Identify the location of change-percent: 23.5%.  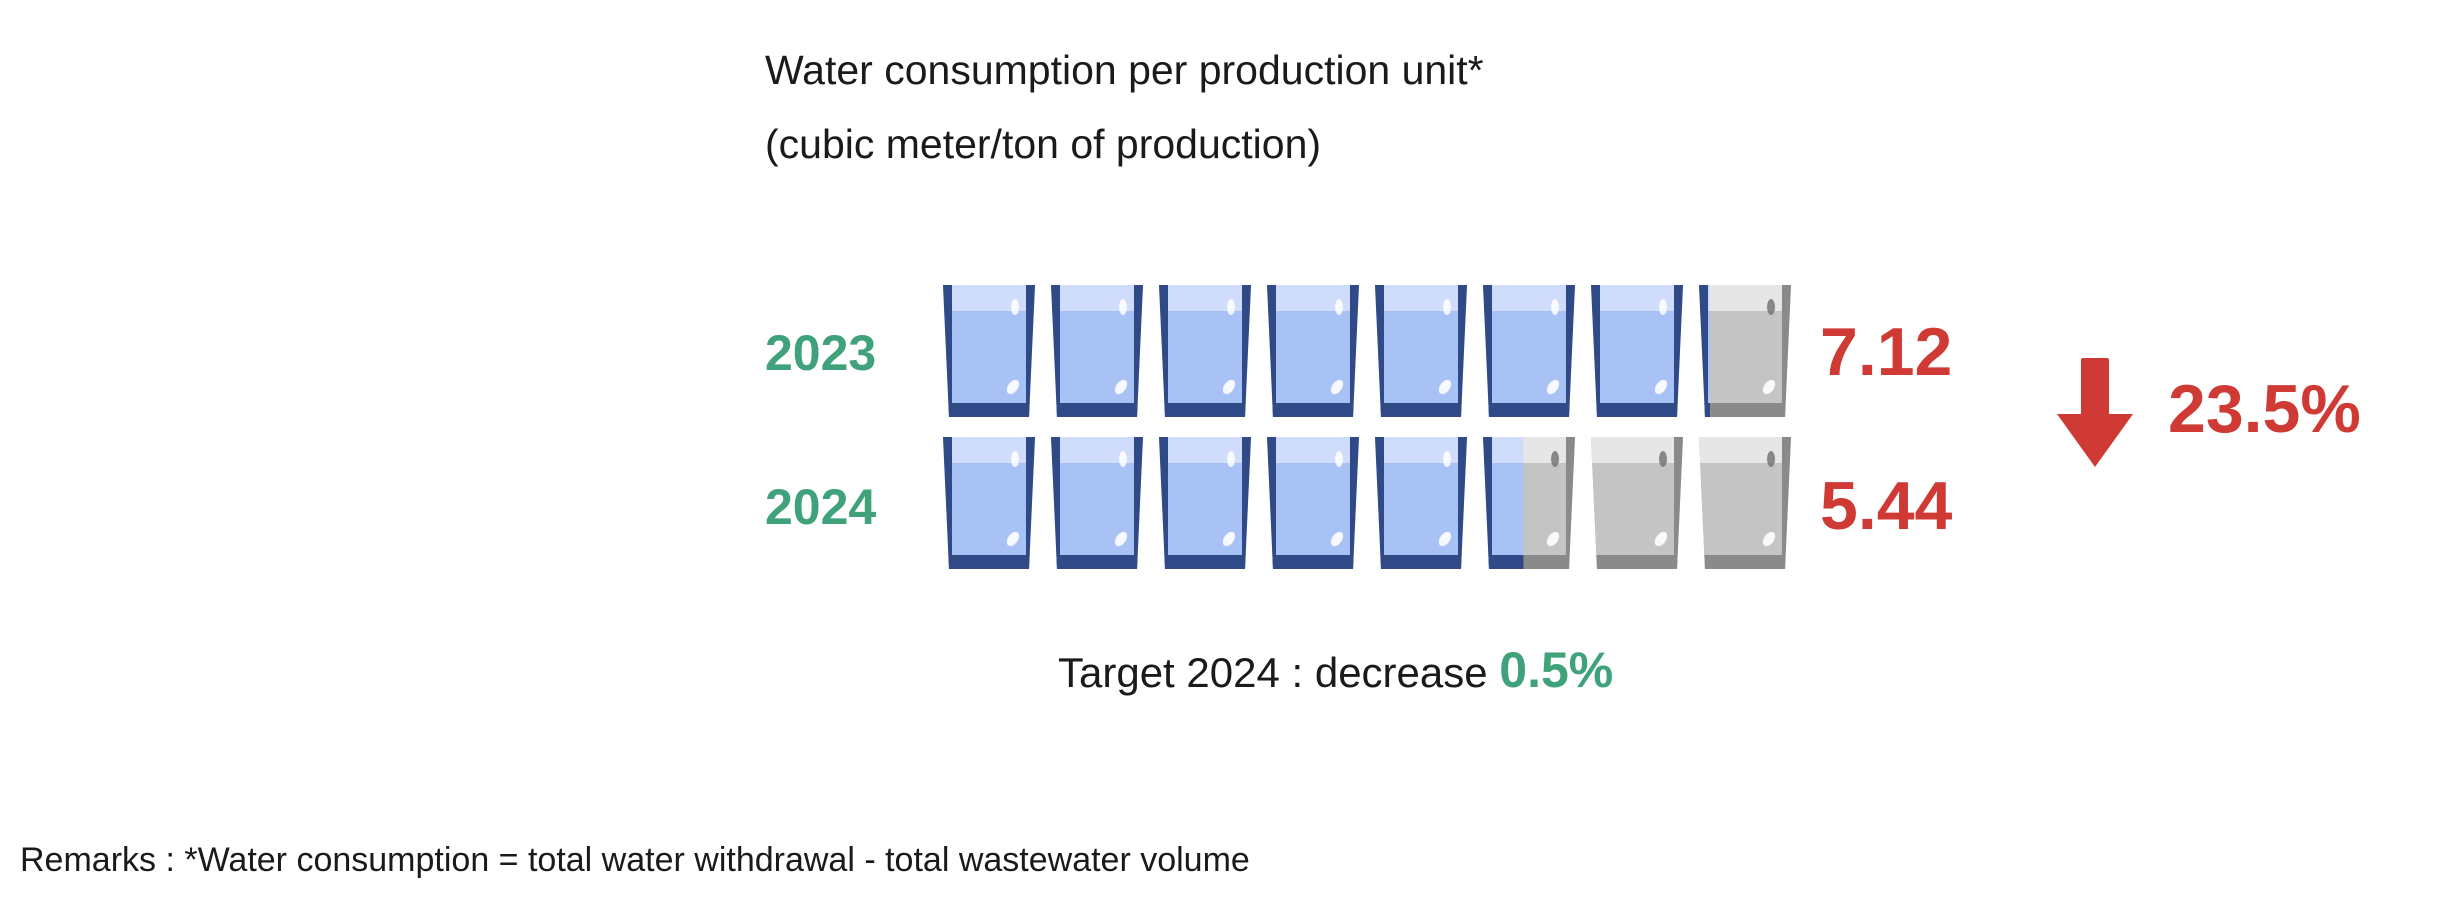
(2264, 409).